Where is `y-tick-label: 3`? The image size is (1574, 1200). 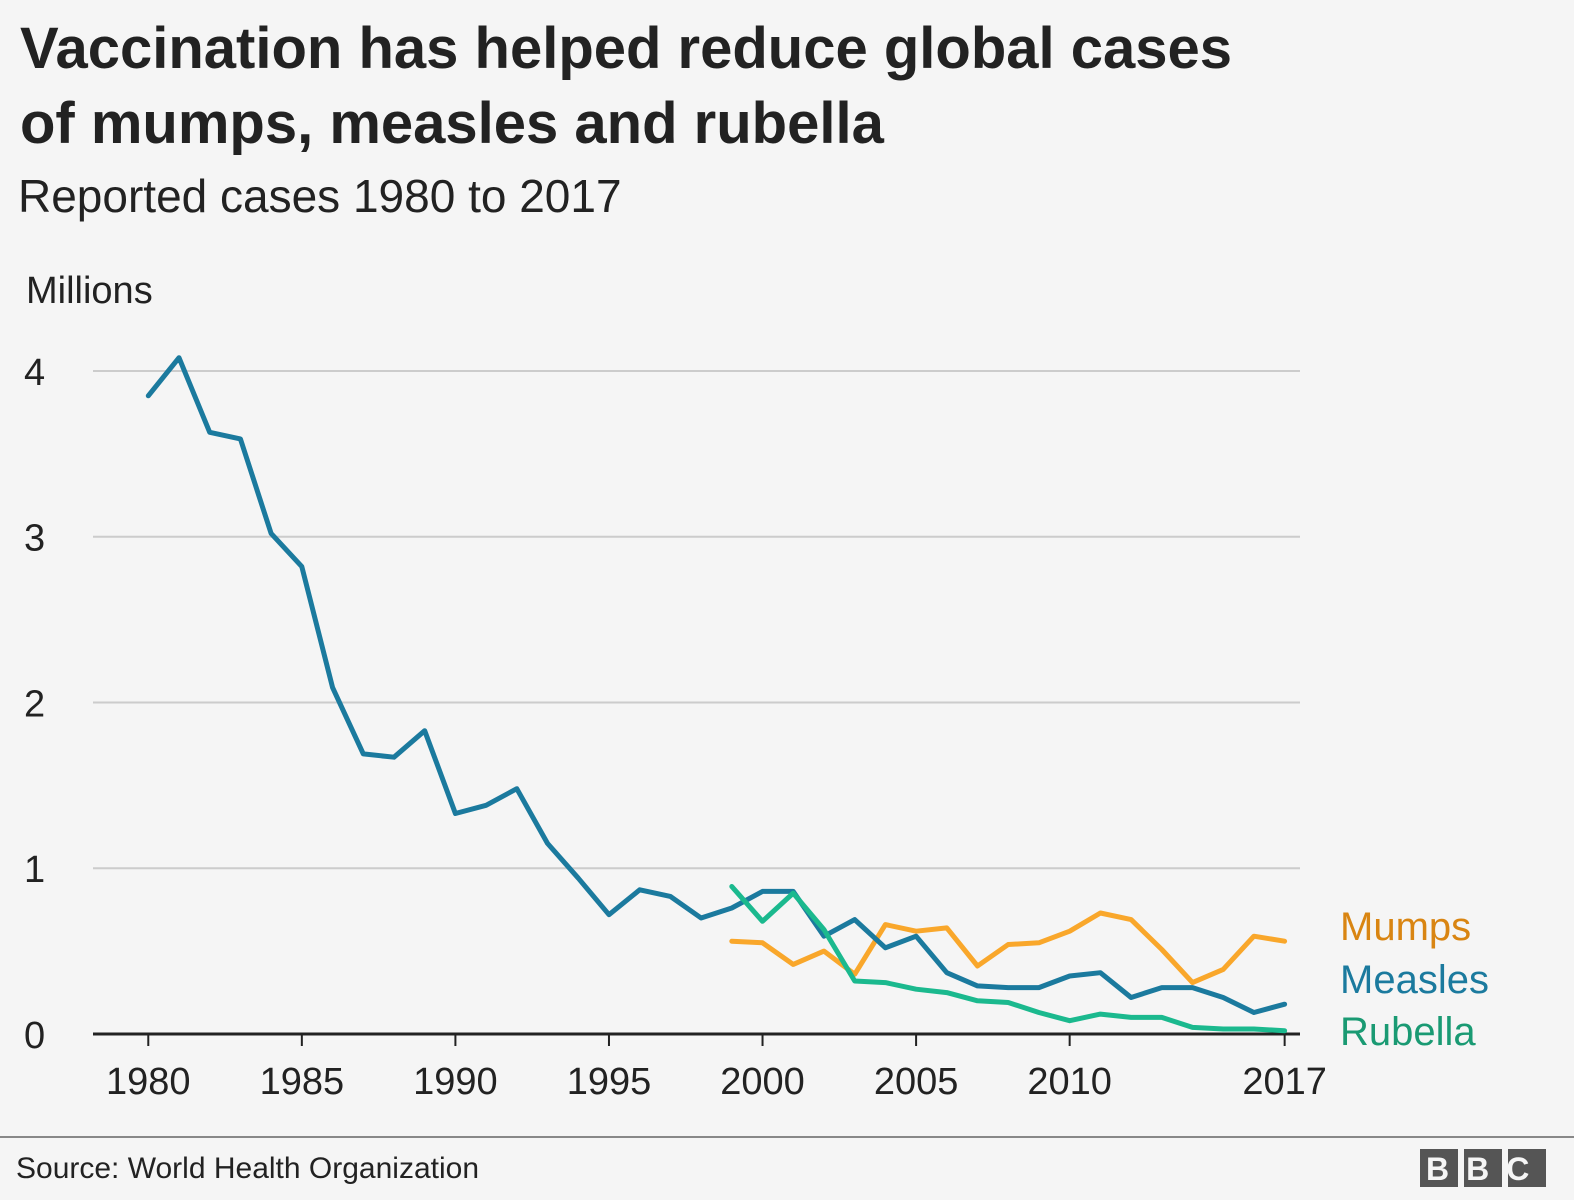
y-tick-label: 3 is located at coordinates (34, 539).